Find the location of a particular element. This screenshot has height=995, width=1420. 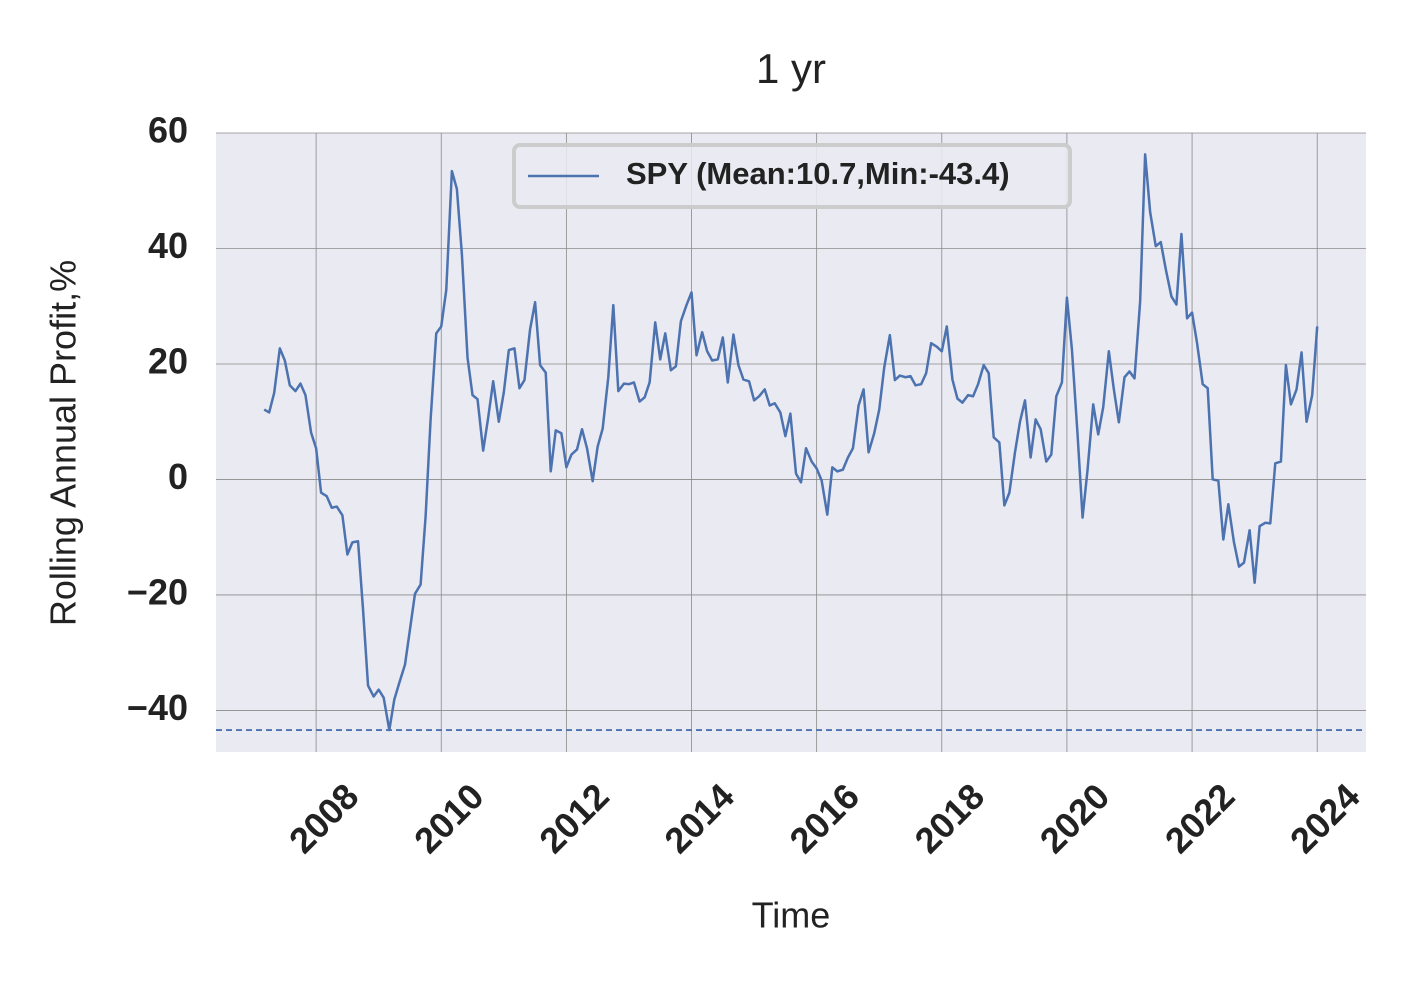

y-tick-label: 60 is located at coordinates (168, 130).